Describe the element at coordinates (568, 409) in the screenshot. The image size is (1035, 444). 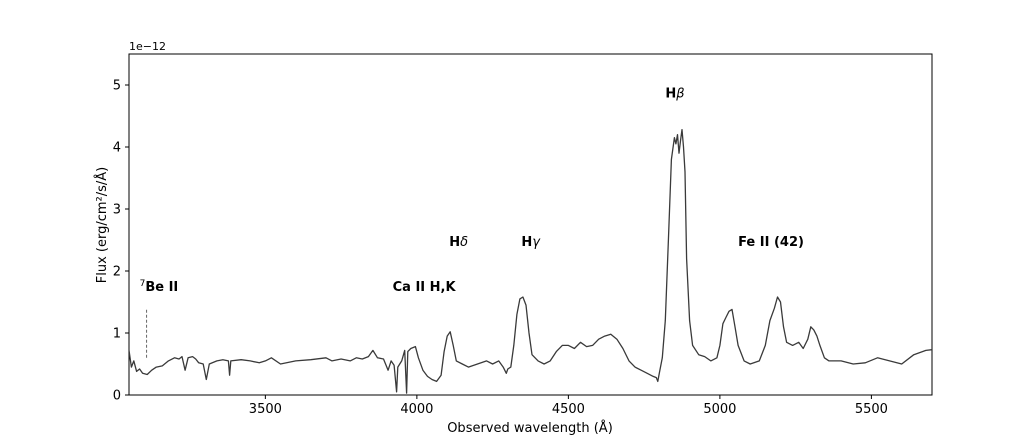
I see `x-tick-label: 4500` at that location.